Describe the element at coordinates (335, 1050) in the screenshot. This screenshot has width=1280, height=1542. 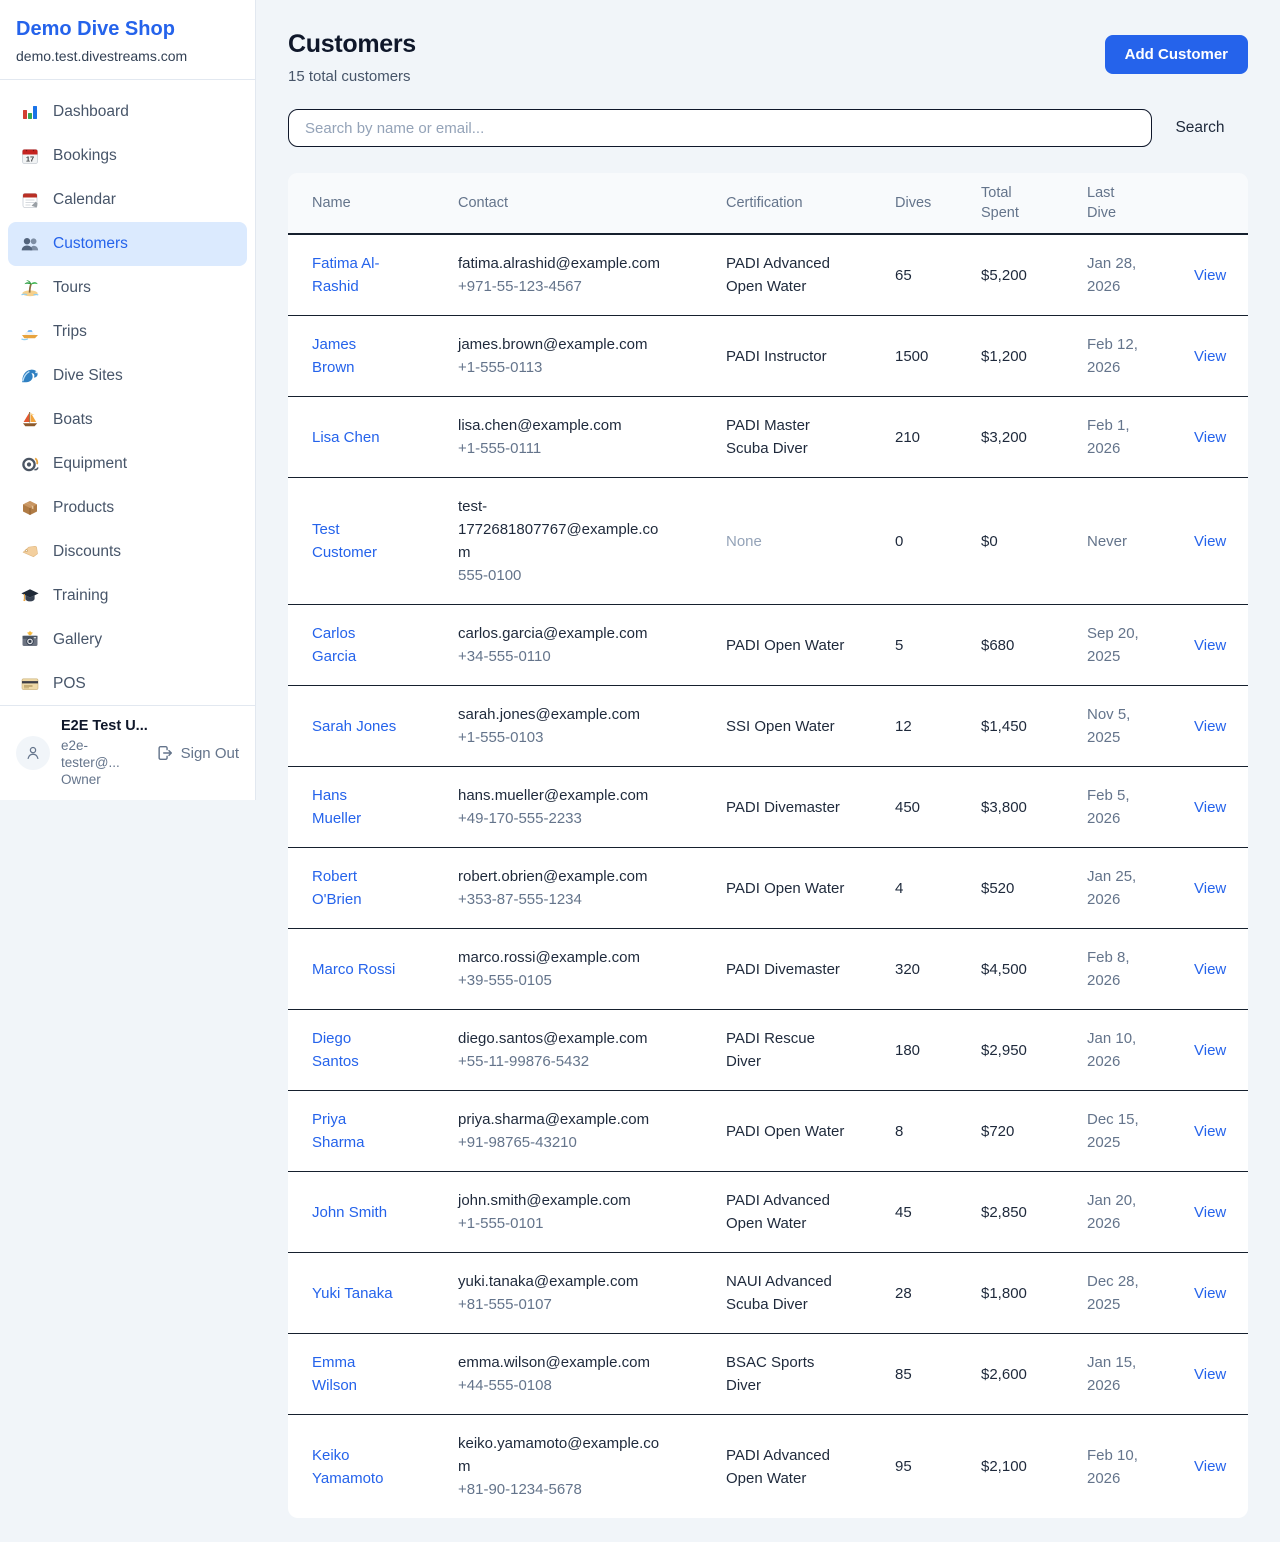
I see `customer-name-link: Diego Santos` at that location.